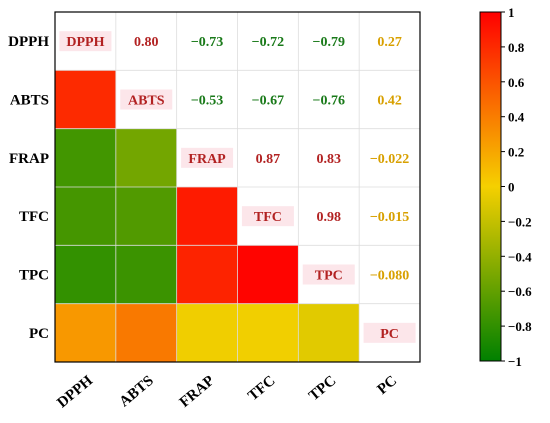 This screenshot has height=423, width=550. I want to click on colorbar-tick-label: −0.6, so click(520, 291).